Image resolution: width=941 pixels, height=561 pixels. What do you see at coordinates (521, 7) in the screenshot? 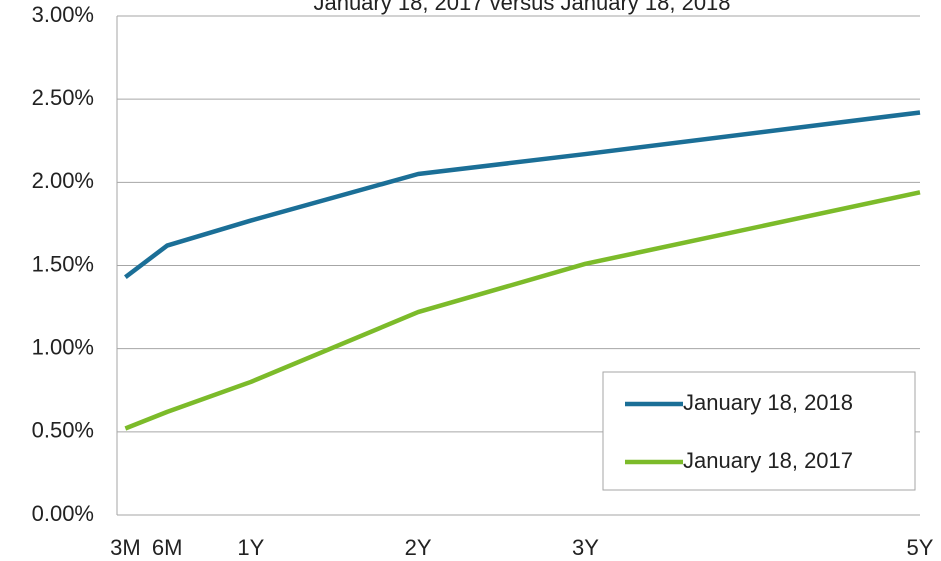
I see `chart-title: January 18, 2017 versus January 18, 2018` at bounding box center [521, 7].